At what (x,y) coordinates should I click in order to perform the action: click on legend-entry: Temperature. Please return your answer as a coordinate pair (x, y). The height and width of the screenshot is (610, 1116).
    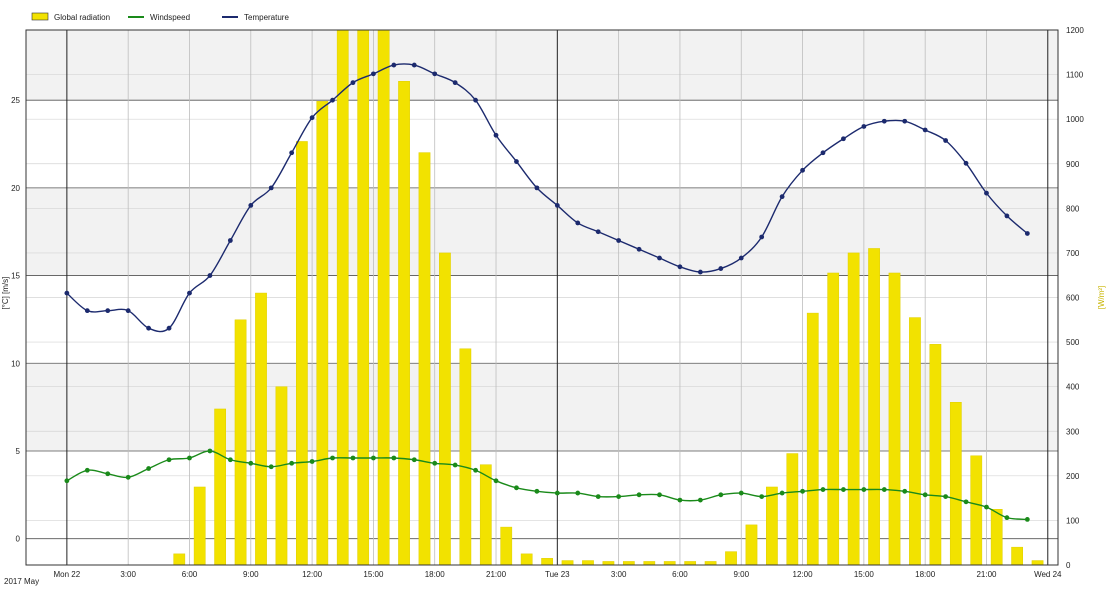
    Looking at the image, I should click on (255, 17).